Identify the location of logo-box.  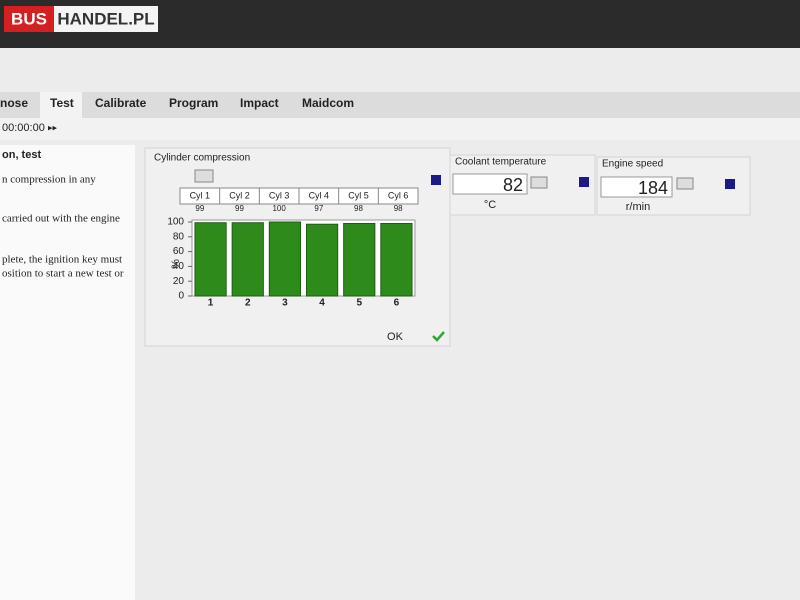
(29, 19).